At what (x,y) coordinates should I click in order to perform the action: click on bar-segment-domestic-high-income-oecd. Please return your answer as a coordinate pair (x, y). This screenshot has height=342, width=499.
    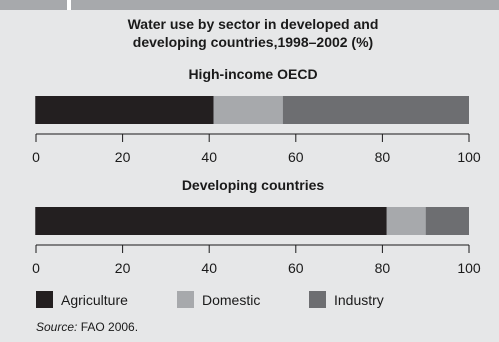
    Looking at the image, I should click on (248, 110).